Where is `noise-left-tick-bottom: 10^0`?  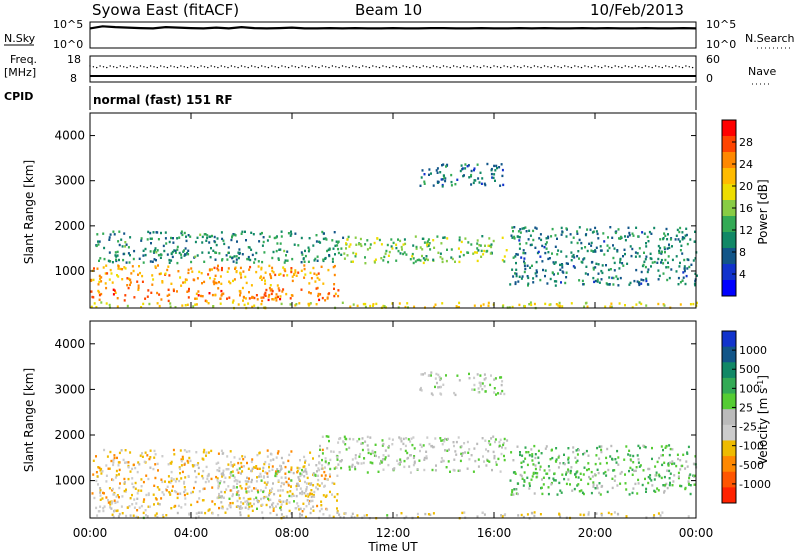 noise-left-tick-bottom: 10^0 is located at coordinates (68, 44).